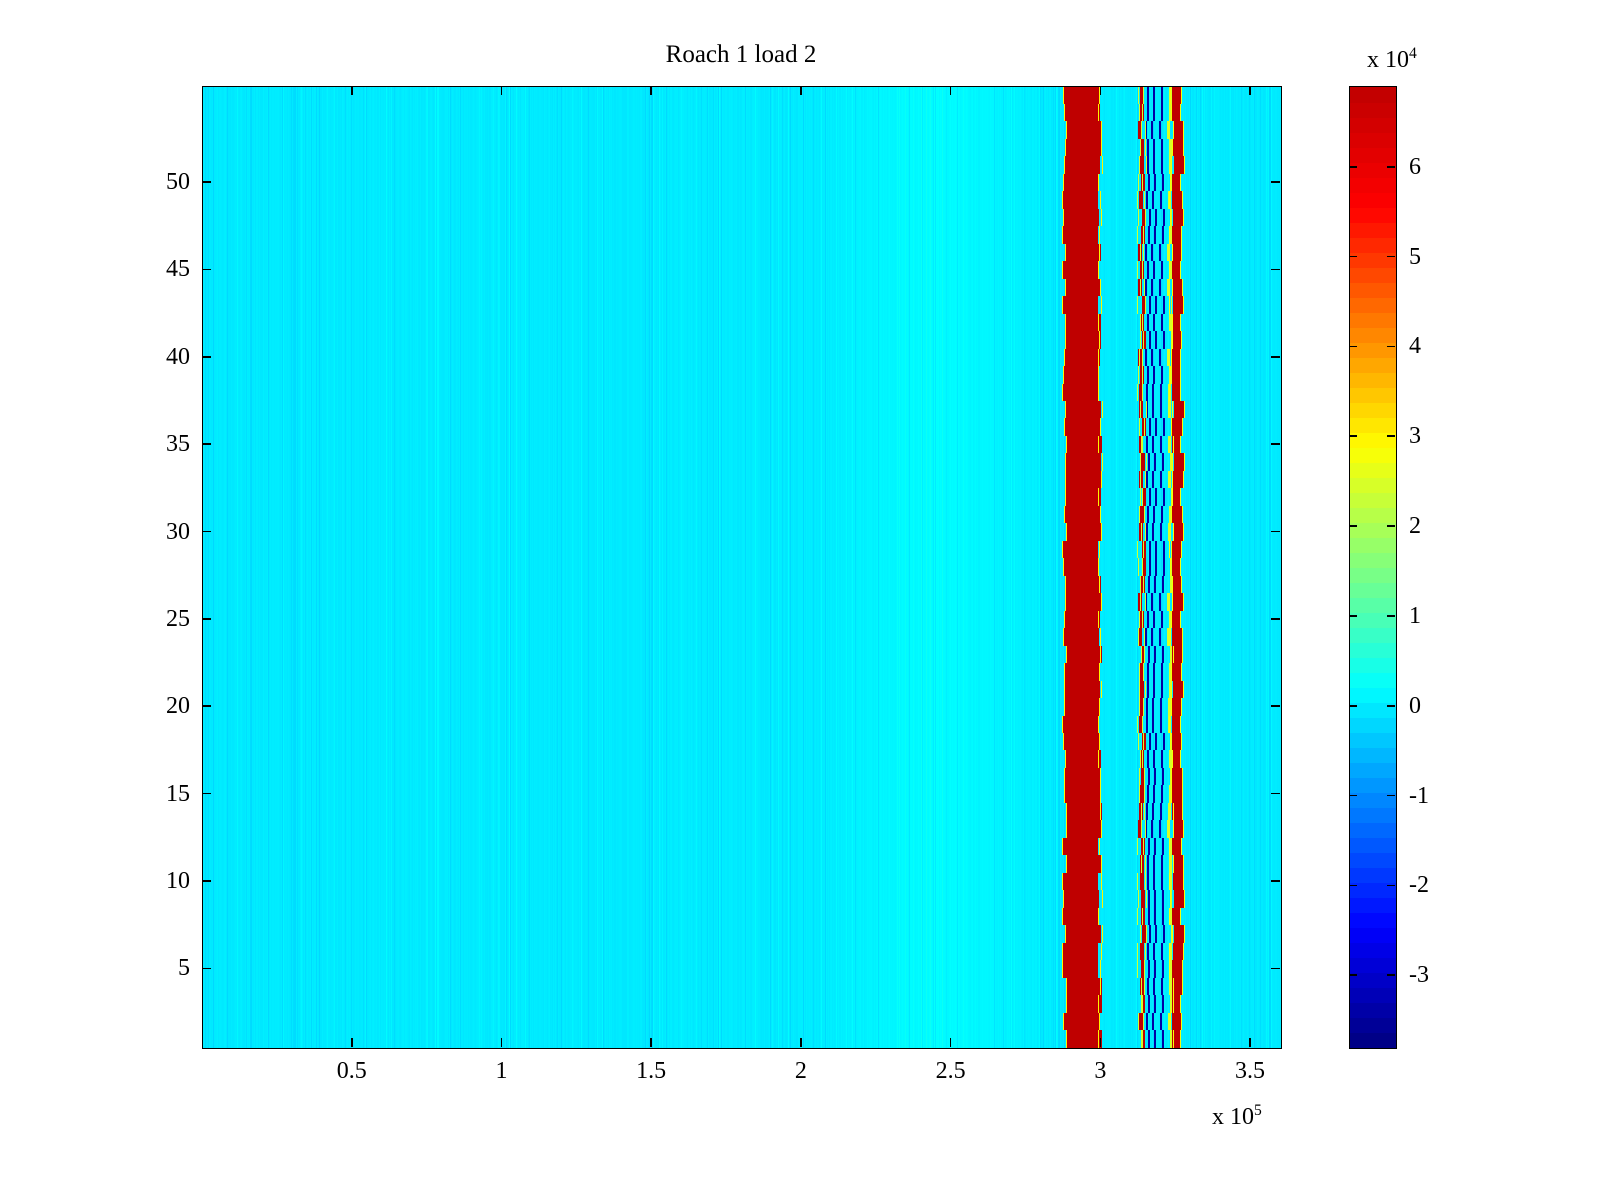  Describe the element at coordinates (741, 54) in the screenshot. I see `page-title: Roach 1 load 2` at that location.